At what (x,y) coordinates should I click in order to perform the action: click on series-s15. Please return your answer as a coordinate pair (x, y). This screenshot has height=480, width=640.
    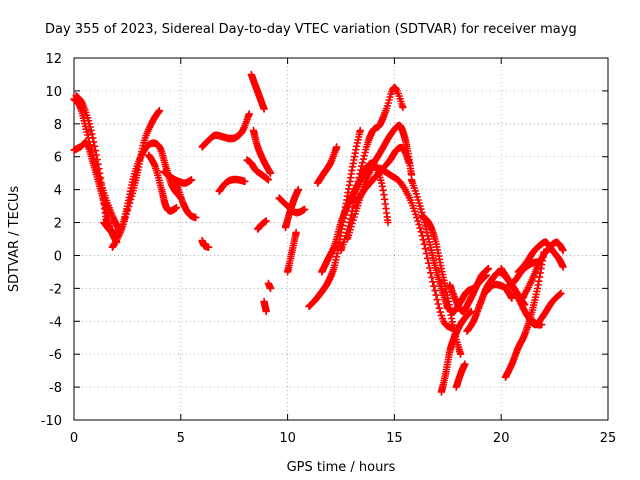
    Looking at the image, I should click on (261, 225).